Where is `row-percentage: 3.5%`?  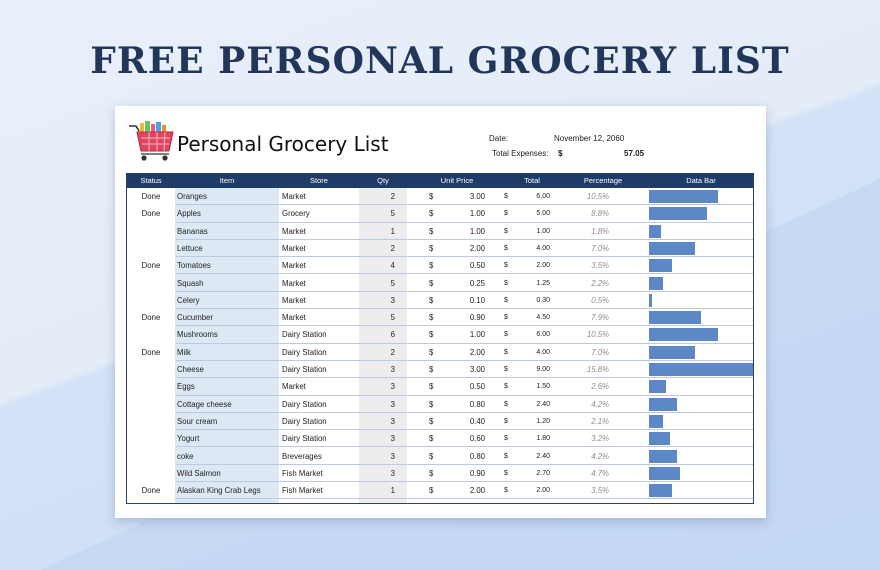 row-percentage: 3.5% is located at coordinates (600, 266).